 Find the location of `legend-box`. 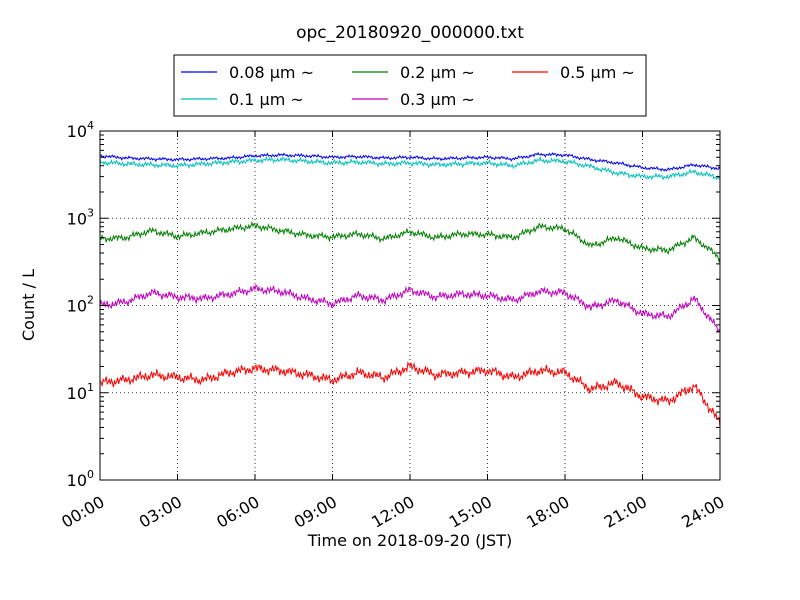

legend-box is located at coordinates (410, 85).